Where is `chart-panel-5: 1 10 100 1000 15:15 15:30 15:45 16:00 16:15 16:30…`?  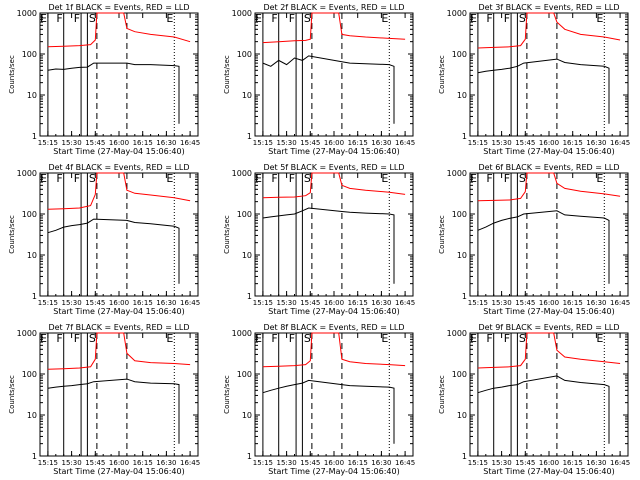
chart-panel-5: 1 10 100 1000 15:15 15:30 15:45 16:00 16:15 16:30… is located at coordinates (319, 239).